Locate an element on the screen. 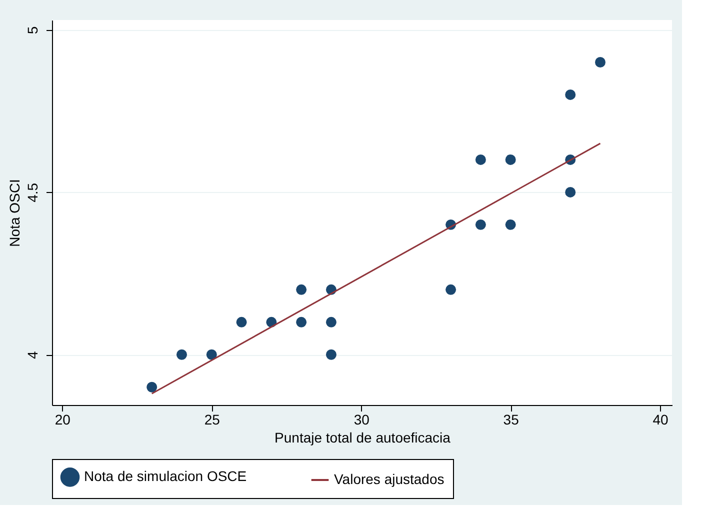  x-tick-label: 25 is located at coordinates (212, 420).